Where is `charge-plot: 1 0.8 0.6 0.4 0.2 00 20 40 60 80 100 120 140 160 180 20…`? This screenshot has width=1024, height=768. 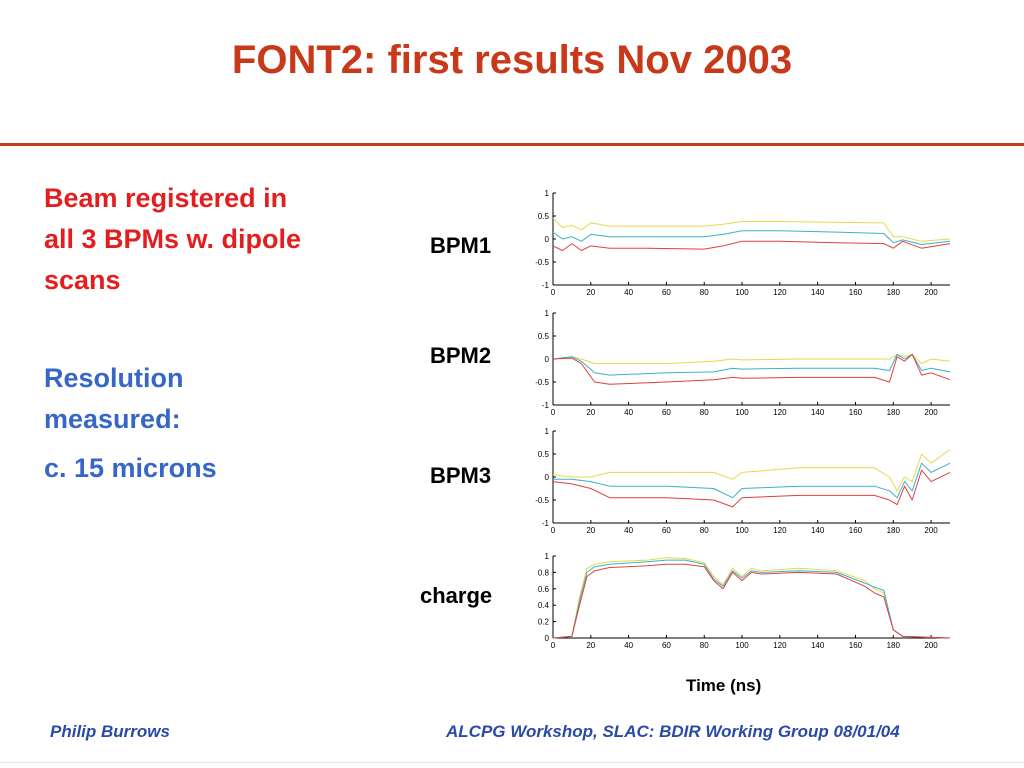 charge-plot: 1 0.8 0.6 0.4 0.2 00 20 40 60 80 100 120 140 160 180 20… is located at coordinates (744, 601).